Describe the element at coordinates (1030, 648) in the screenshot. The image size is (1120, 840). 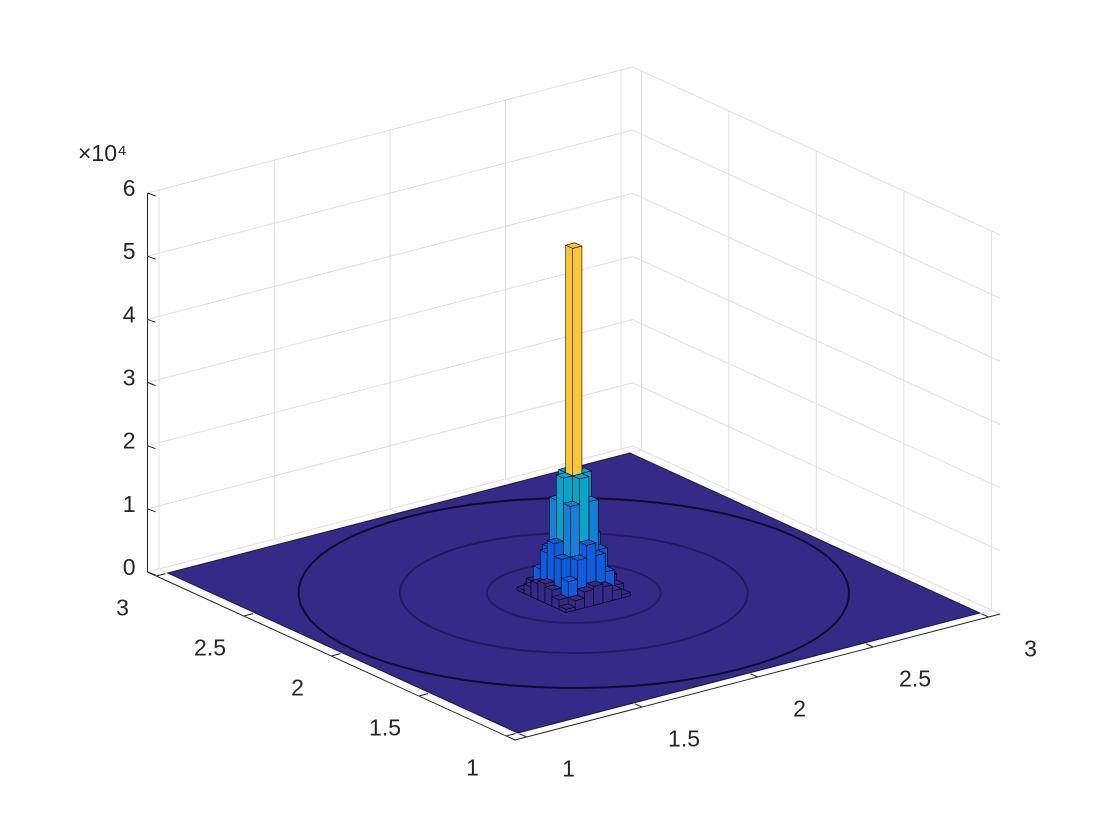
I see `x-tick-label: 3` at that location.